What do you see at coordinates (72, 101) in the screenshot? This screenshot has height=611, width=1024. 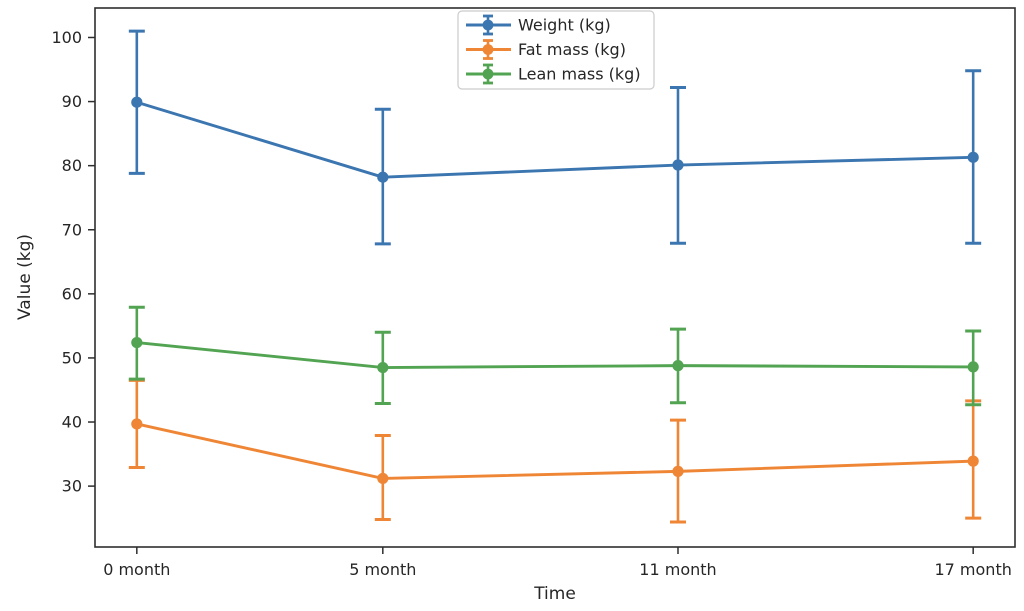 I see `y-tick-label: 90` at bounding box center [72, 101].